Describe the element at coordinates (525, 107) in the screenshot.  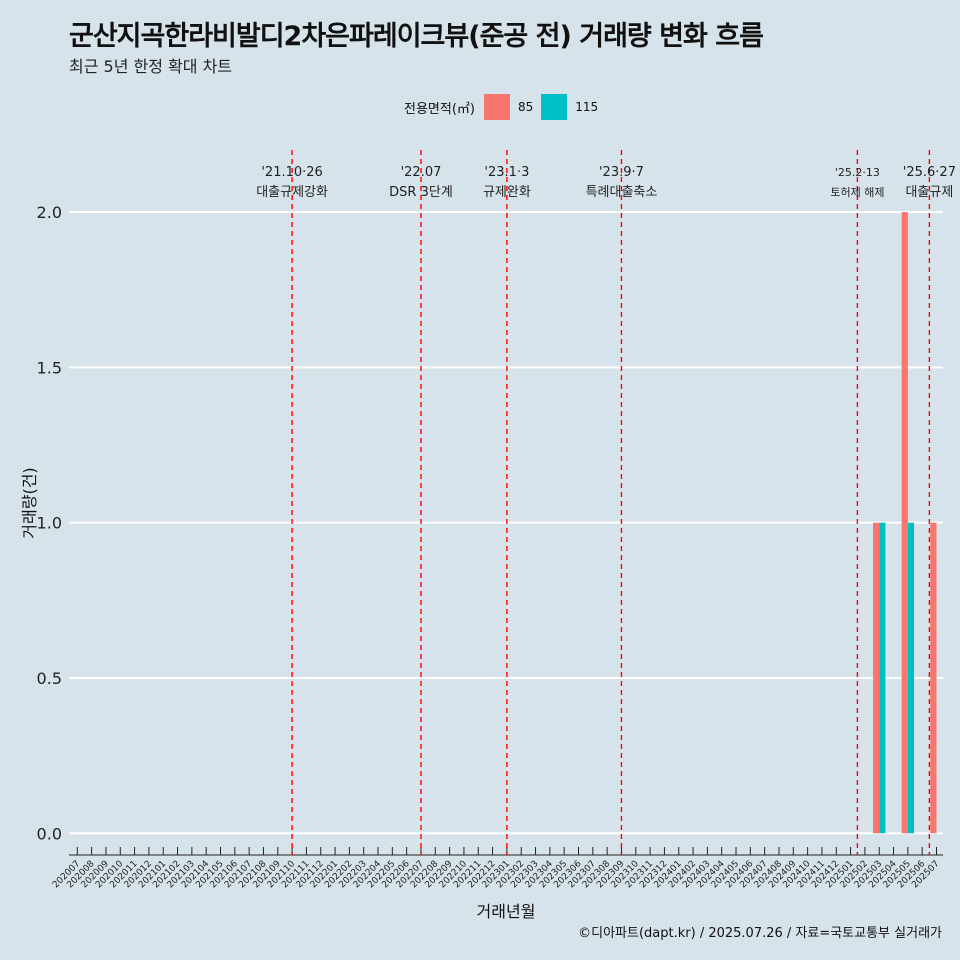
I see `legend-label-85: 85` at that location.